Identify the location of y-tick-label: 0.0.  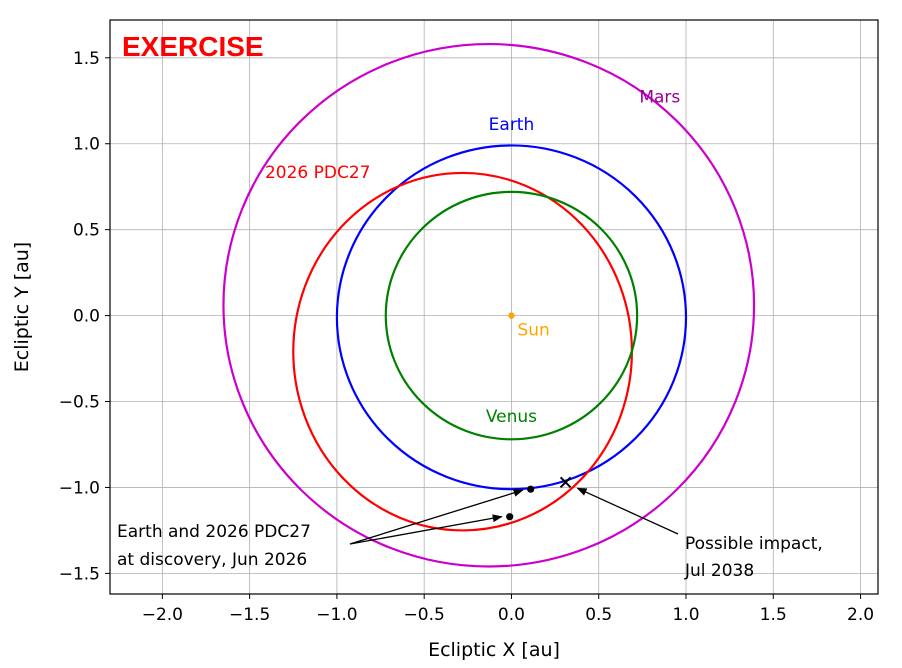
(86, 317).